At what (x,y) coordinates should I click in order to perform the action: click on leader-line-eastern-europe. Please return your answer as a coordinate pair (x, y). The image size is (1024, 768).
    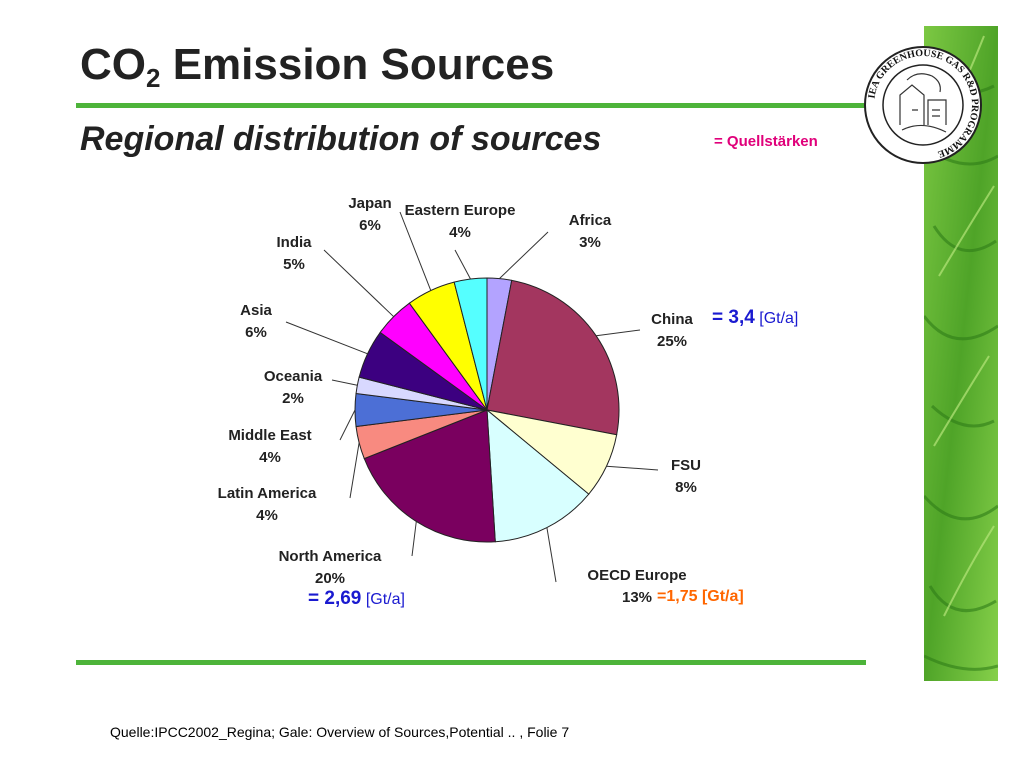
    Looking at the image, I should click on (462, 264).